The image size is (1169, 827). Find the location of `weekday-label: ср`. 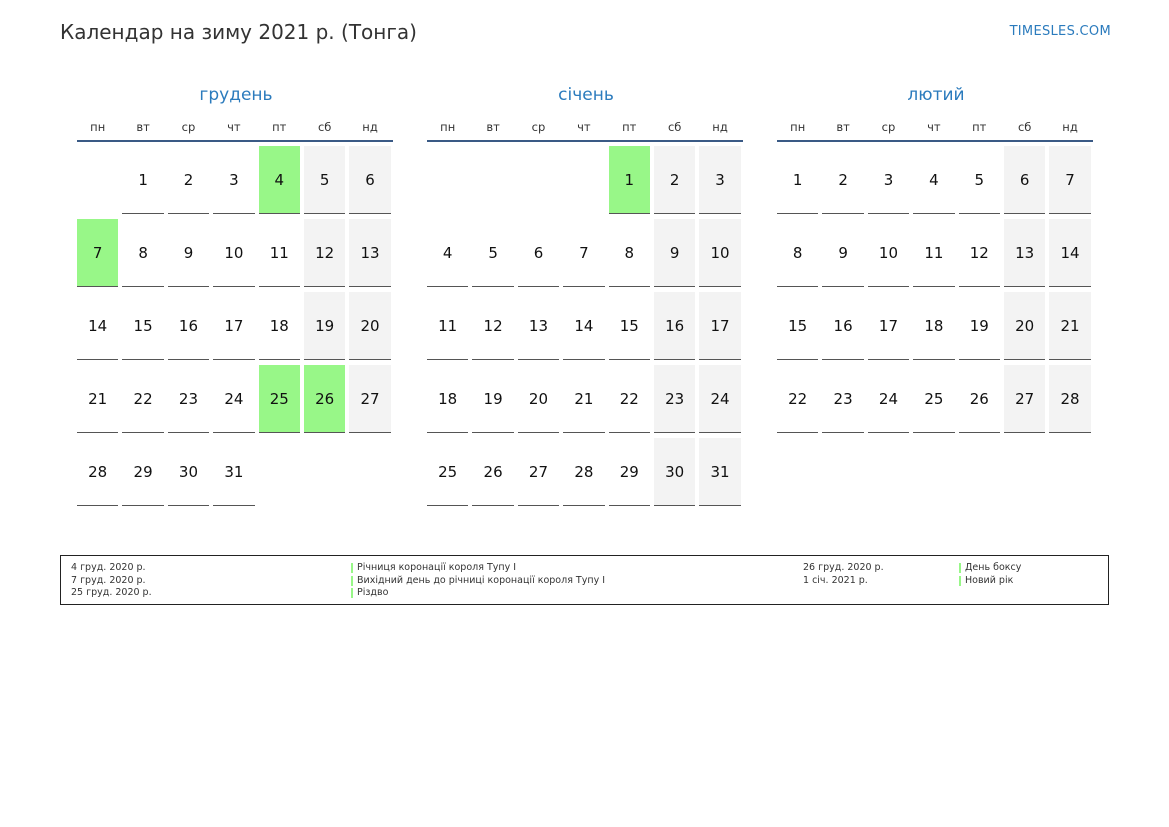

weekday-label: ср is located at coordinates (888, 127).